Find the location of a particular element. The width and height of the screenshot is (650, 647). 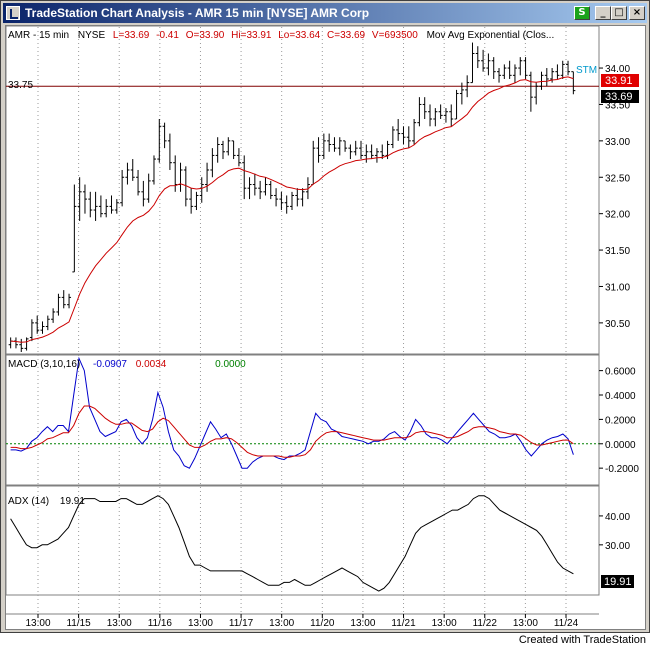

adx-tag: 19.91 is located at coordinates (618, 582).